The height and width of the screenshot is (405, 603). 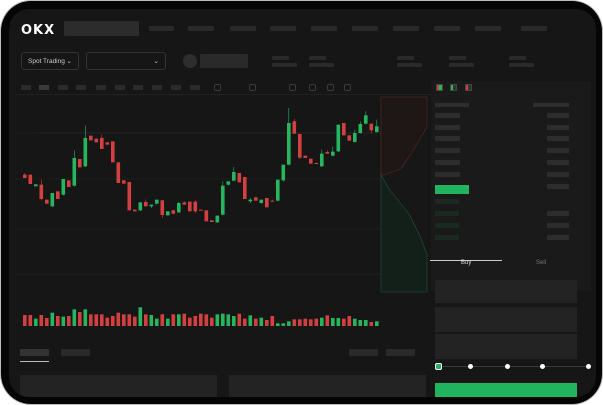 I want to click on total-input, so click(x=506, y=346).